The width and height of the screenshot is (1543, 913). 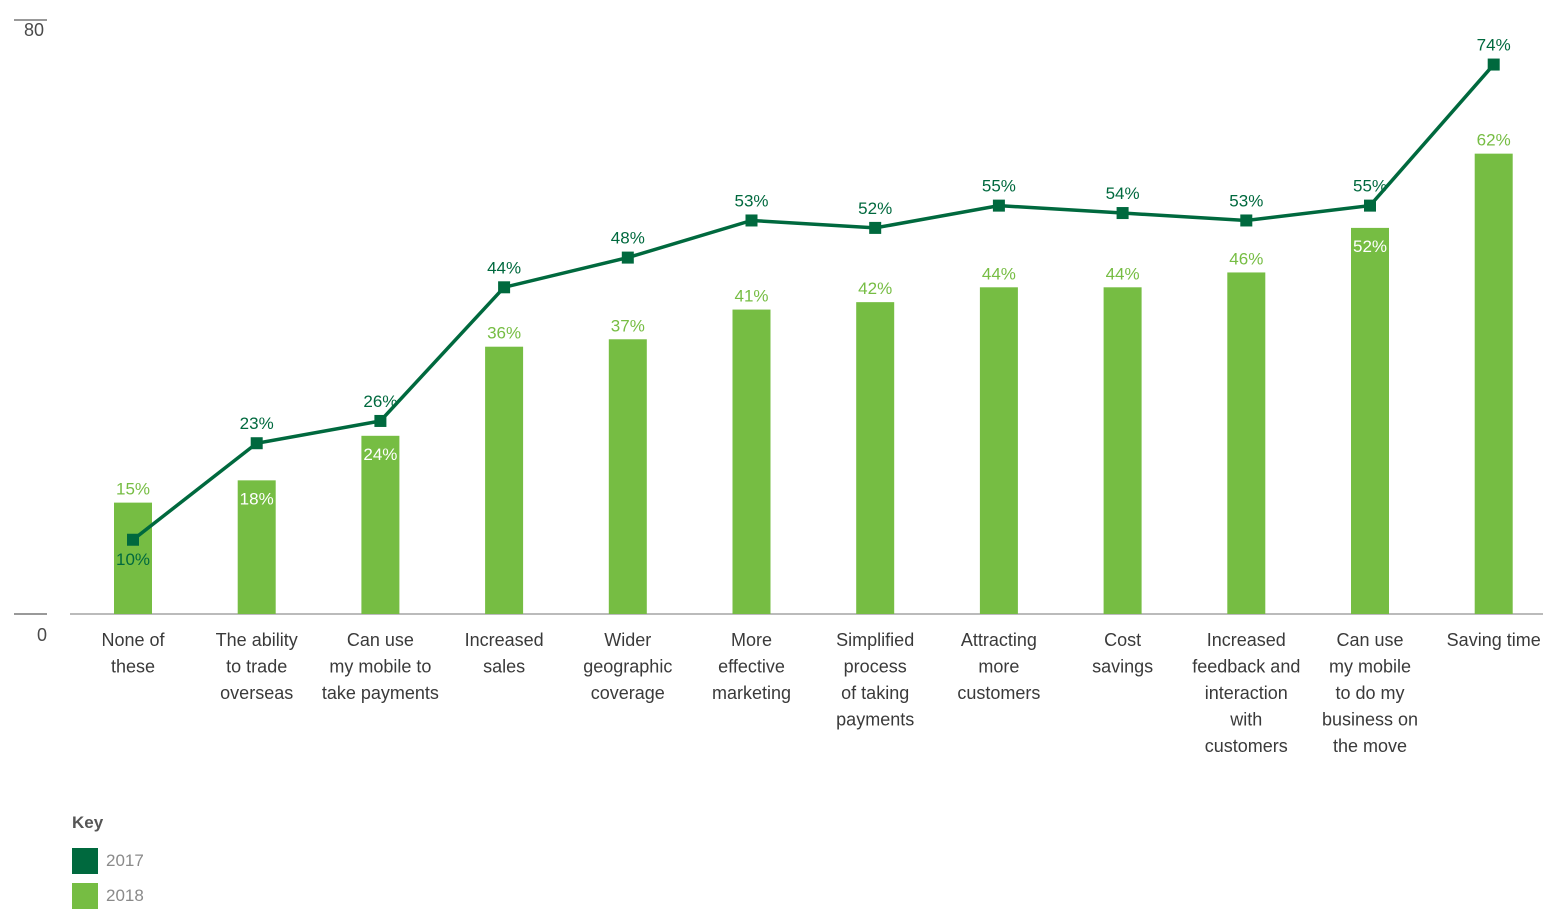 I want to click on legend-label-2017: 2017, so click(x=125, y=860).